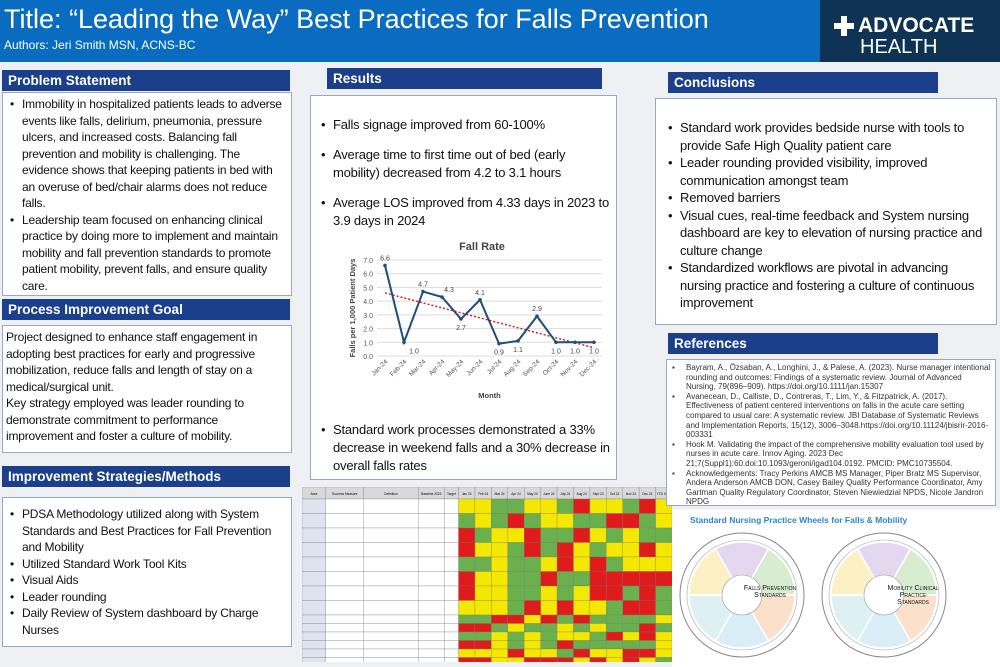 This screenshot has height=667, width=1000. I want to click on table-header-label: Dec 24, so click(647, 494).